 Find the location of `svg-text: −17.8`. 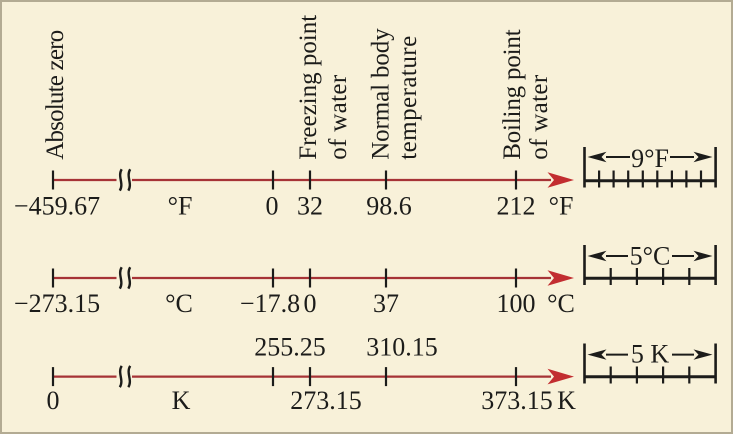

svg-text: −17.8 is located at coordinates (270, 303).